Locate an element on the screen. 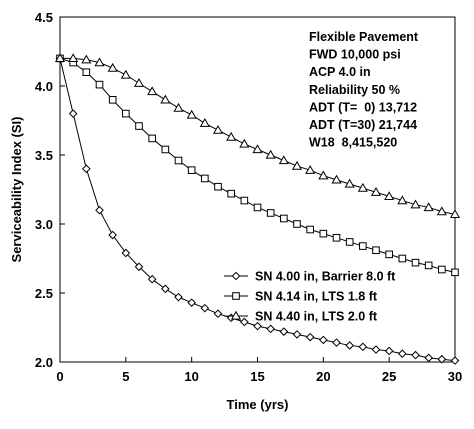 The height and width of the screenshot is (429, 474). x-tick-label: 5 is located at coordinates (125, 376).